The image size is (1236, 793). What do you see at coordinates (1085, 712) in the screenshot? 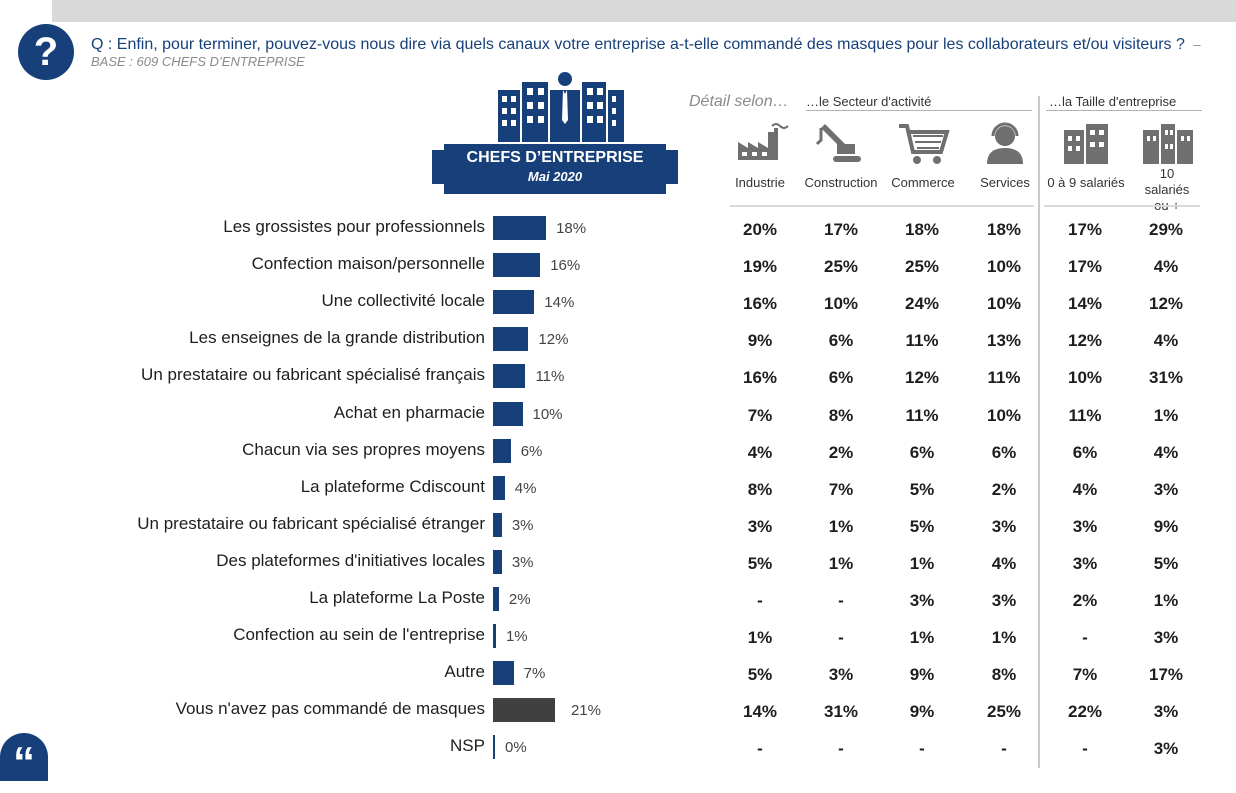
I see `table-cell: 22%` at bounding box center [1085, 712].